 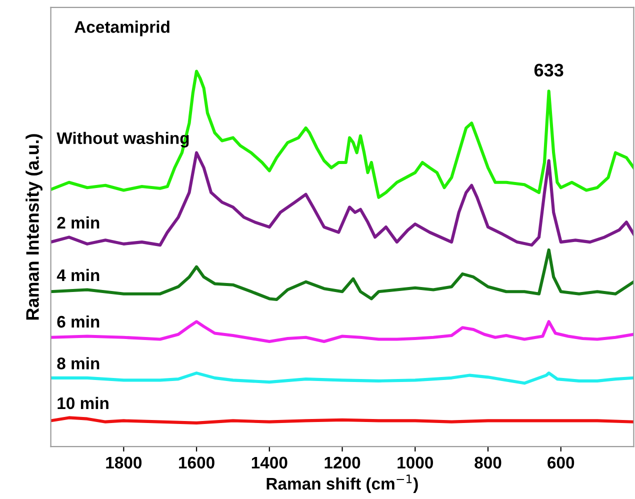 What do you see at coordinates (78, 274) in the screenshot?
I see `series-label: 4 min` at bounding box center [78, 274].